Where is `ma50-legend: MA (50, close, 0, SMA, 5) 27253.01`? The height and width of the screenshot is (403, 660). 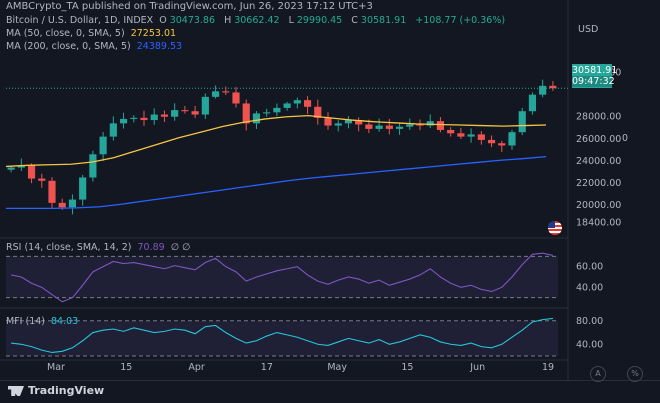
ma50-legend: MA (50, close, 0, SMA, 5) 27253.01 is located at coordinates (91, 33).